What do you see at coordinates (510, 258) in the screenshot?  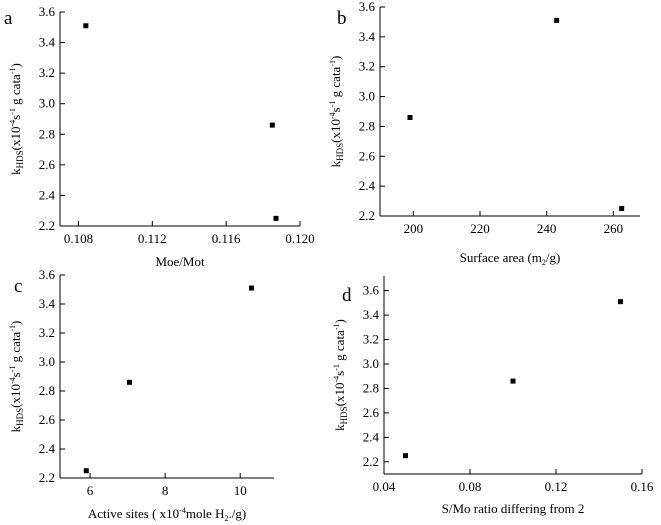 I see `x-axis-label: Surface area (m2/g)` at bounding box center [510, 258].